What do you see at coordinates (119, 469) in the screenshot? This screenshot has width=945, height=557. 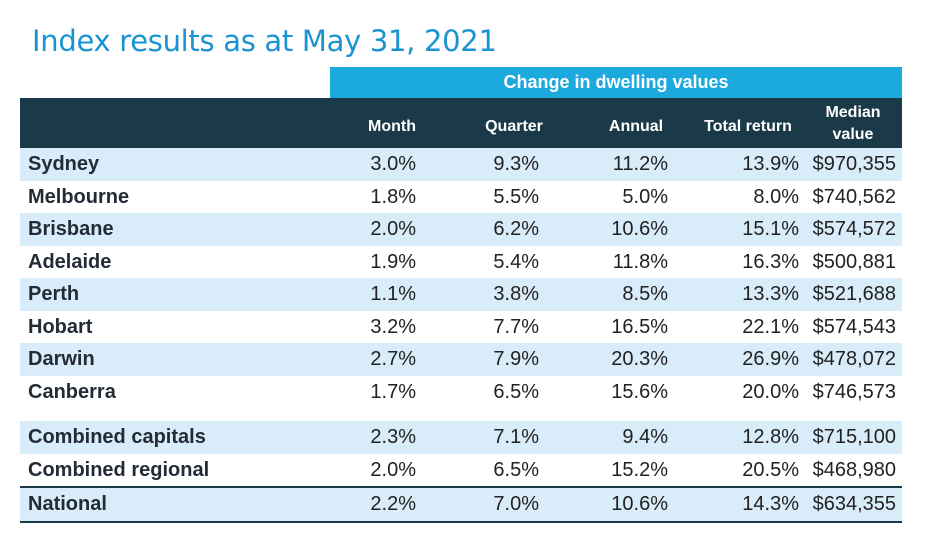 I see `row-name: Combined regional` at bounding box center [119, 469].